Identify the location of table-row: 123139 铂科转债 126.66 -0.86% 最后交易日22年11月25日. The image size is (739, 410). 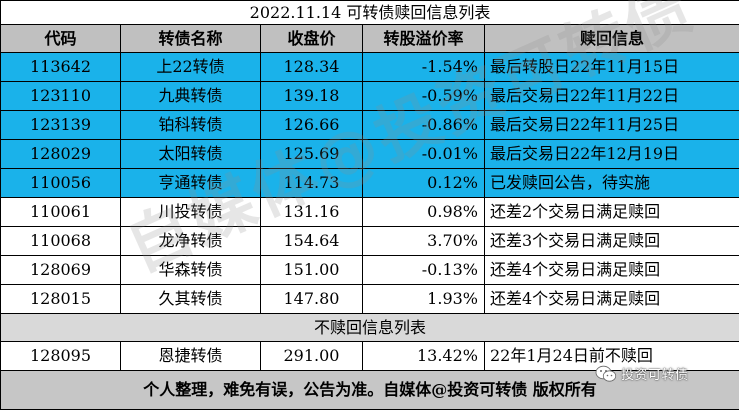
(369, 125).